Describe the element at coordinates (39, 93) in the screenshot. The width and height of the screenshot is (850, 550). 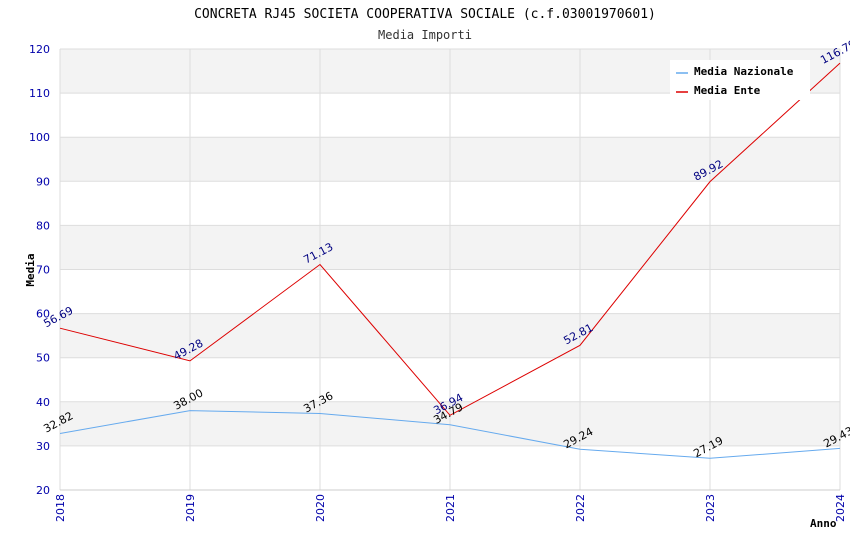
I see `y-tick-label: 110` at that location.